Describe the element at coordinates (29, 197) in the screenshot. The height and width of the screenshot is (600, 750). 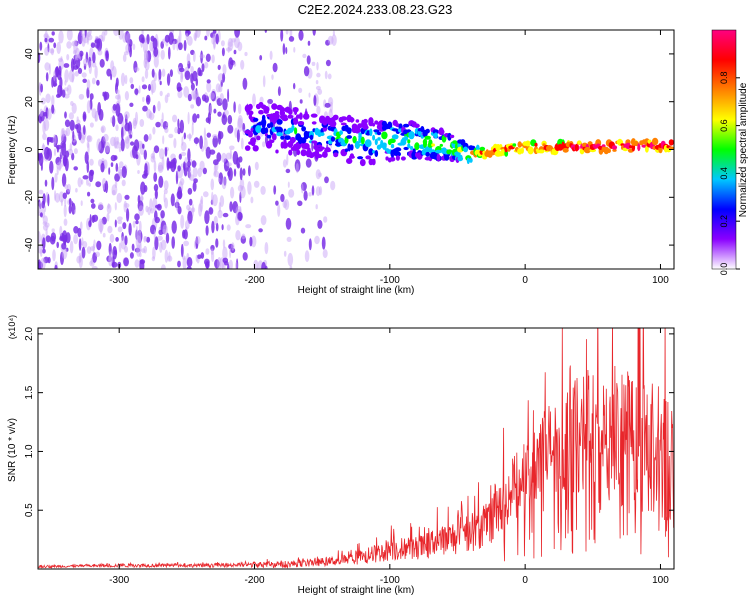
I see `y-tick-label: -20` at that location.